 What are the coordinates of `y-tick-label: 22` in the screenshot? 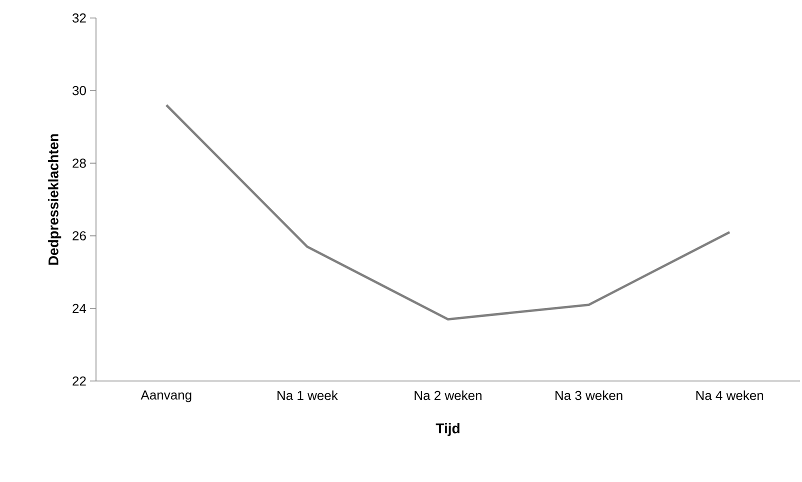 It's located at (79, 381).